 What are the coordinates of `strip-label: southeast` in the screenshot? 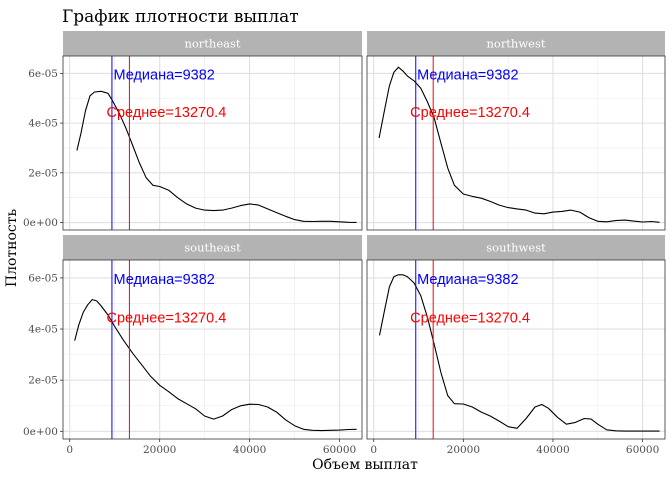 It's located at (212, 248).